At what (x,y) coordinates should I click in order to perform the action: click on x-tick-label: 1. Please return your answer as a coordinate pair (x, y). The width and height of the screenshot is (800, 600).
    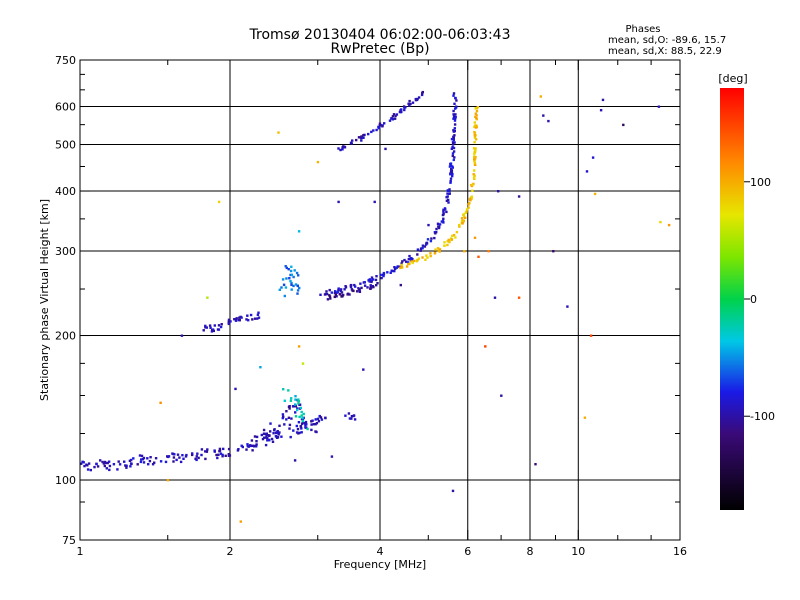
    Looking at the image, I should click on (80, 551).